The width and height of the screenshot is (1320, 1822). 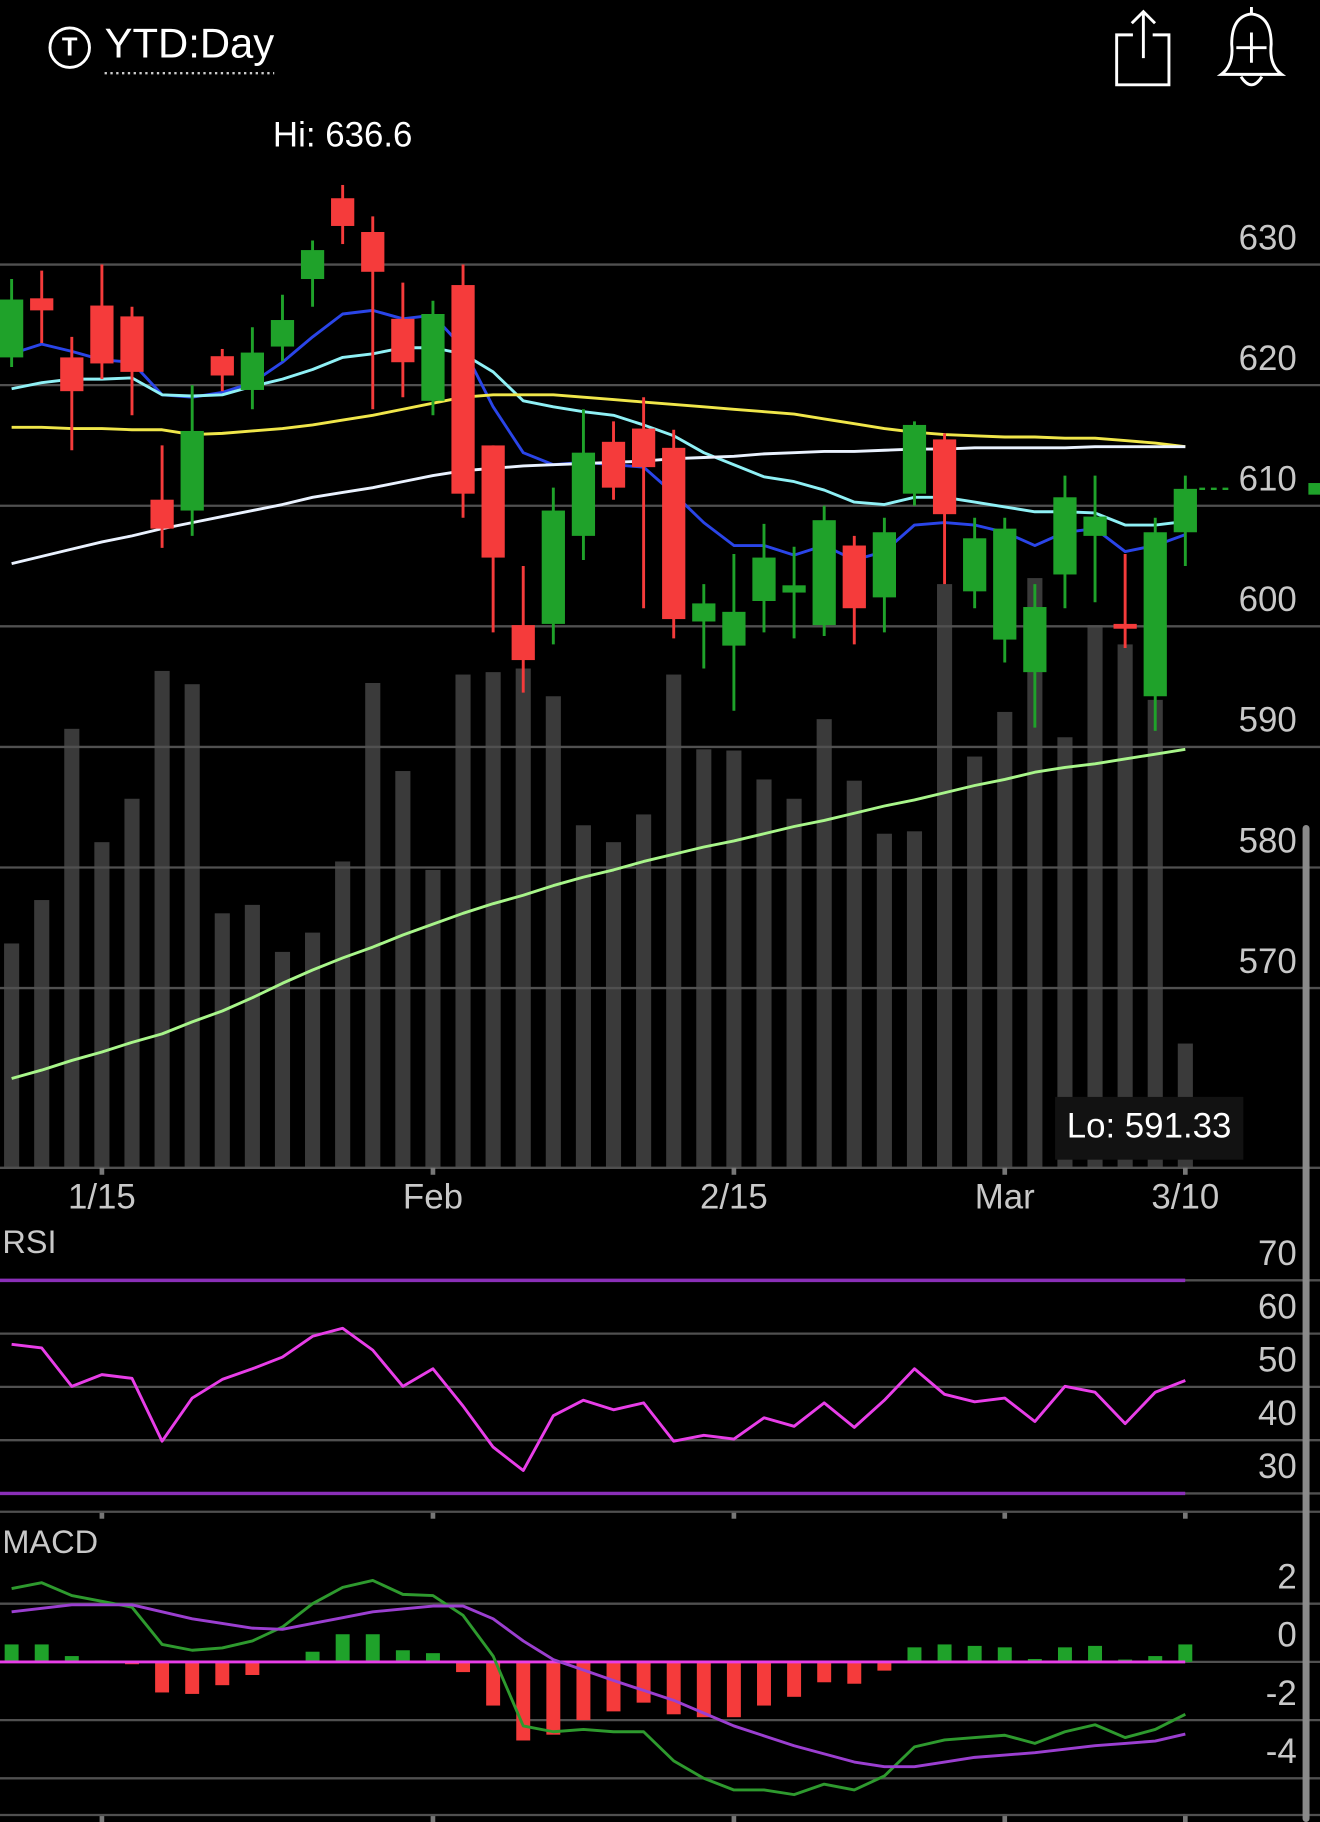 What do you see at coordinates (1268, 840) in the screenshot?
I see `y-tick-label: 580` at bounding box center [1268, 840].